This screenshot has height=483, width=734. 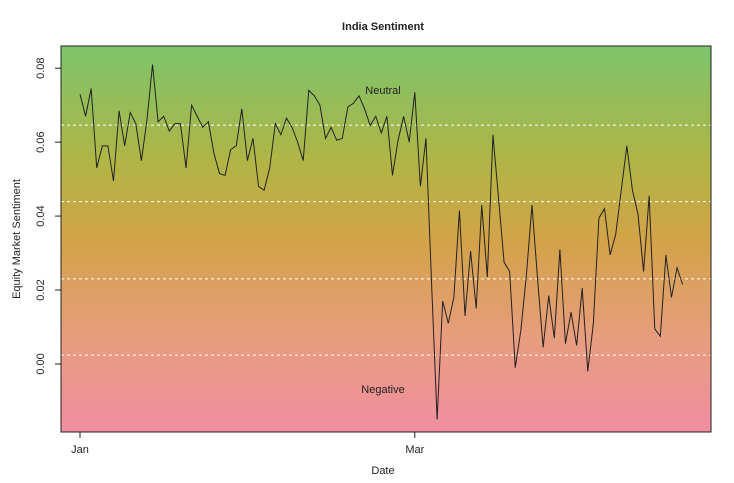 What do you see at coordinates (17, 239) in the screenshot?
I see `y-axis-label: Equity Market Sentiment` at bounding box center [17, 239].